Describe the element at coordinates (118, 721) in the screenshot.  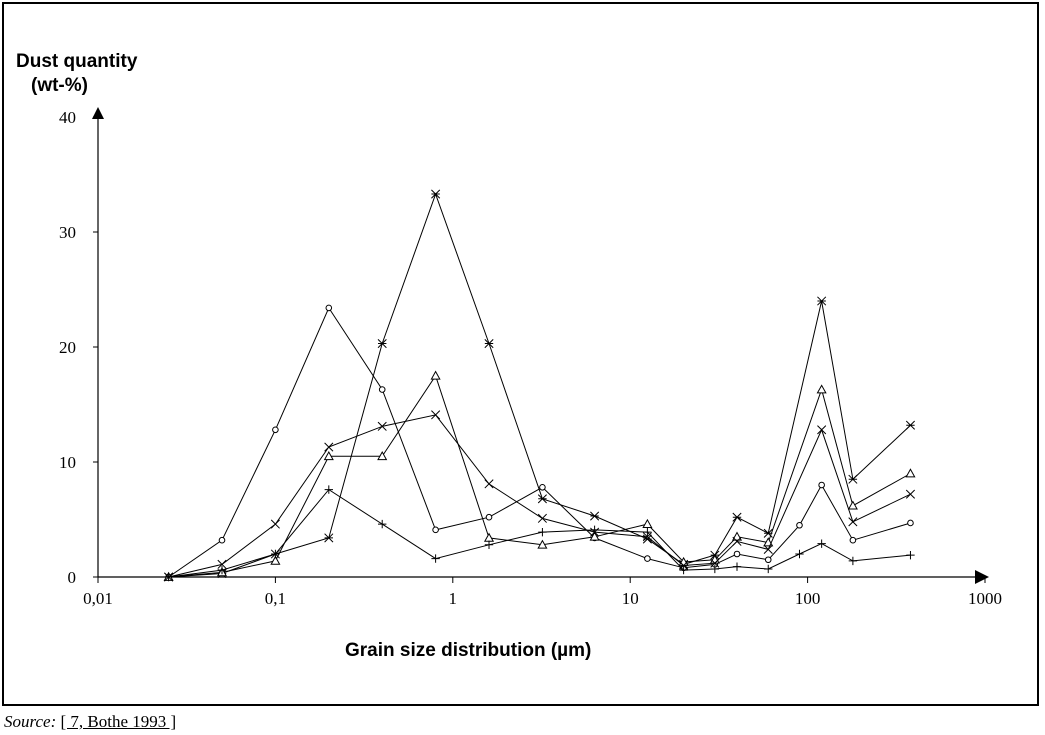
I see `source-reference-link: [ 7, Bothe 1993 ]` at that location.